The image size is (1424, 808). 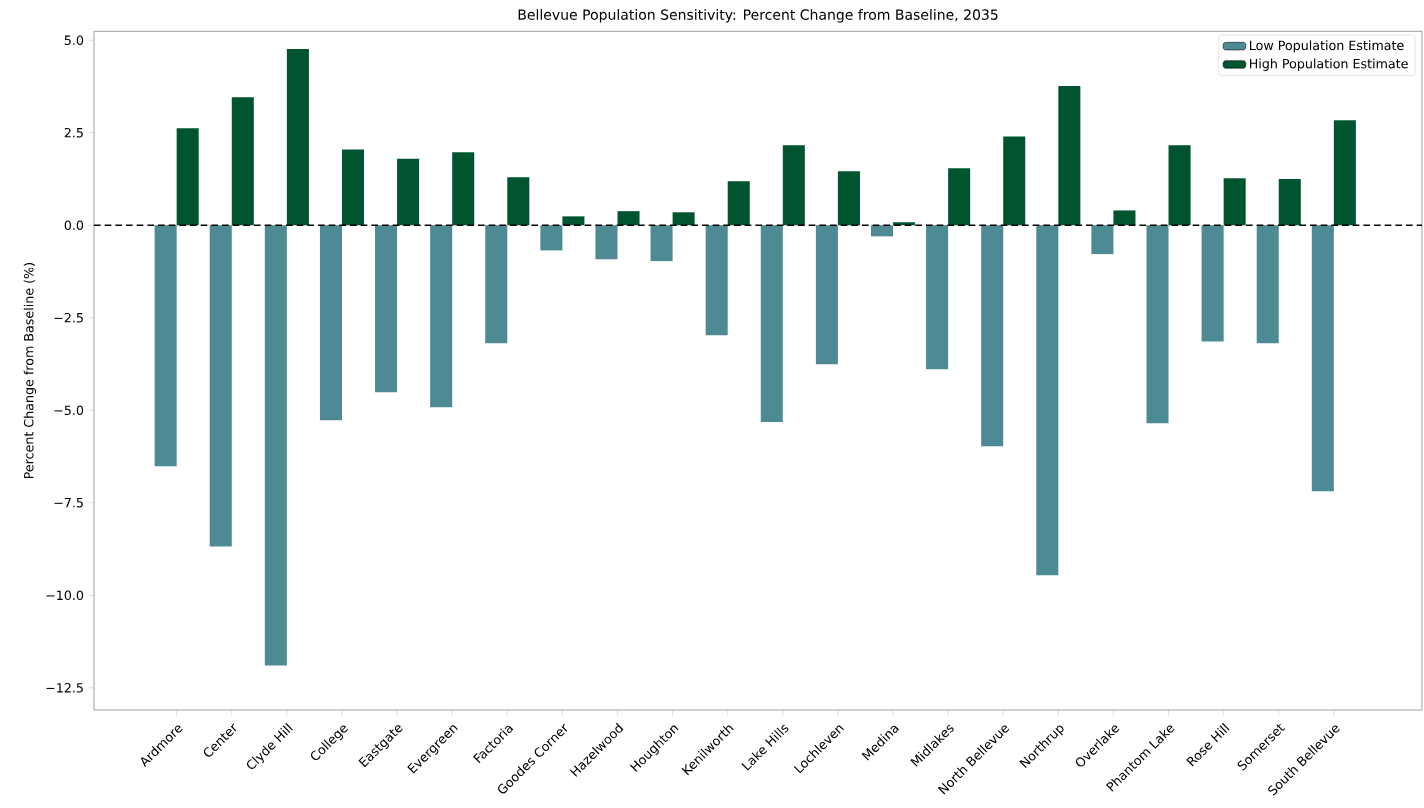 I want to click on y-tick-label: −2.5, so click(x=68, y=317).